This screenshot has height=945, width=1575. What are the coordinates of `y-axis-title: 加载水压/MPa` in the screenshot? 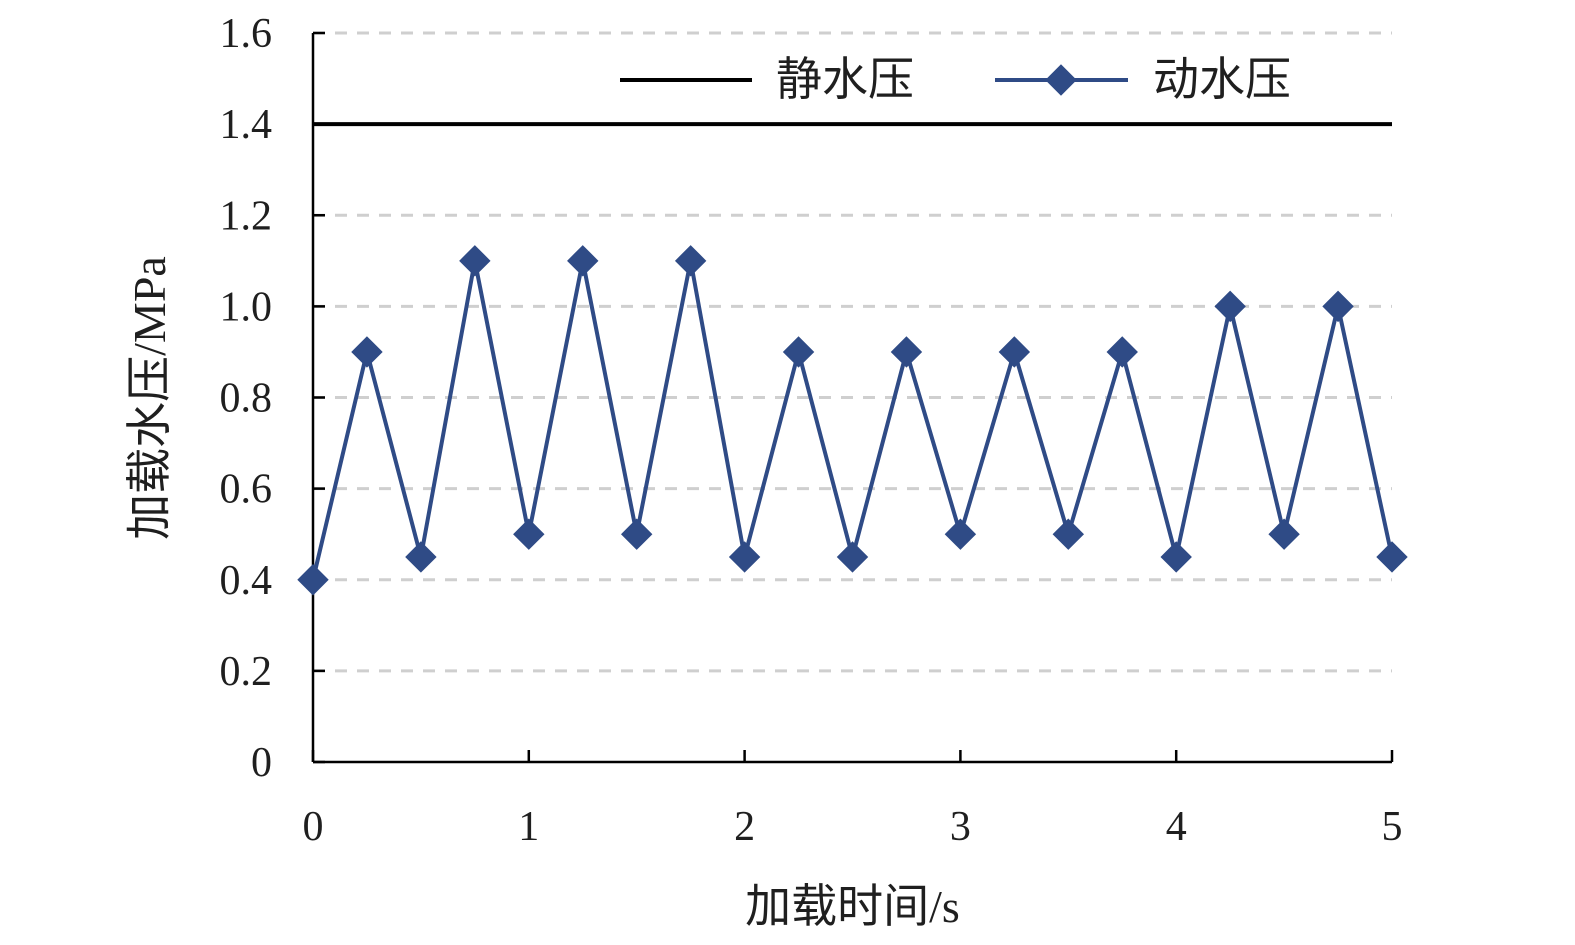 It's located at (149, 398).